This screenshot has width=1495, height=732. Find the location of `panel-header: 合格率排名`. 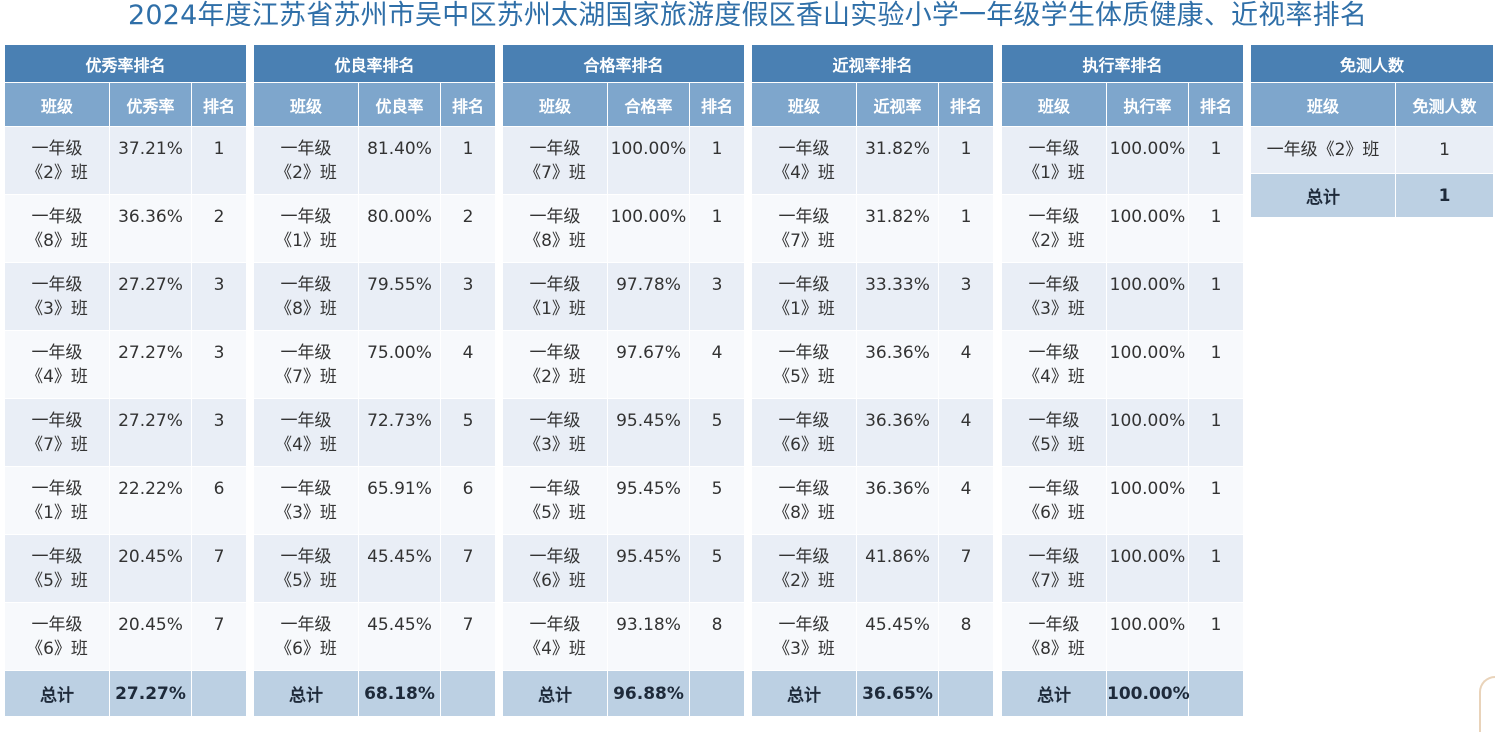

panel-header: 合格率排名 is located at coordinates (623, 63).